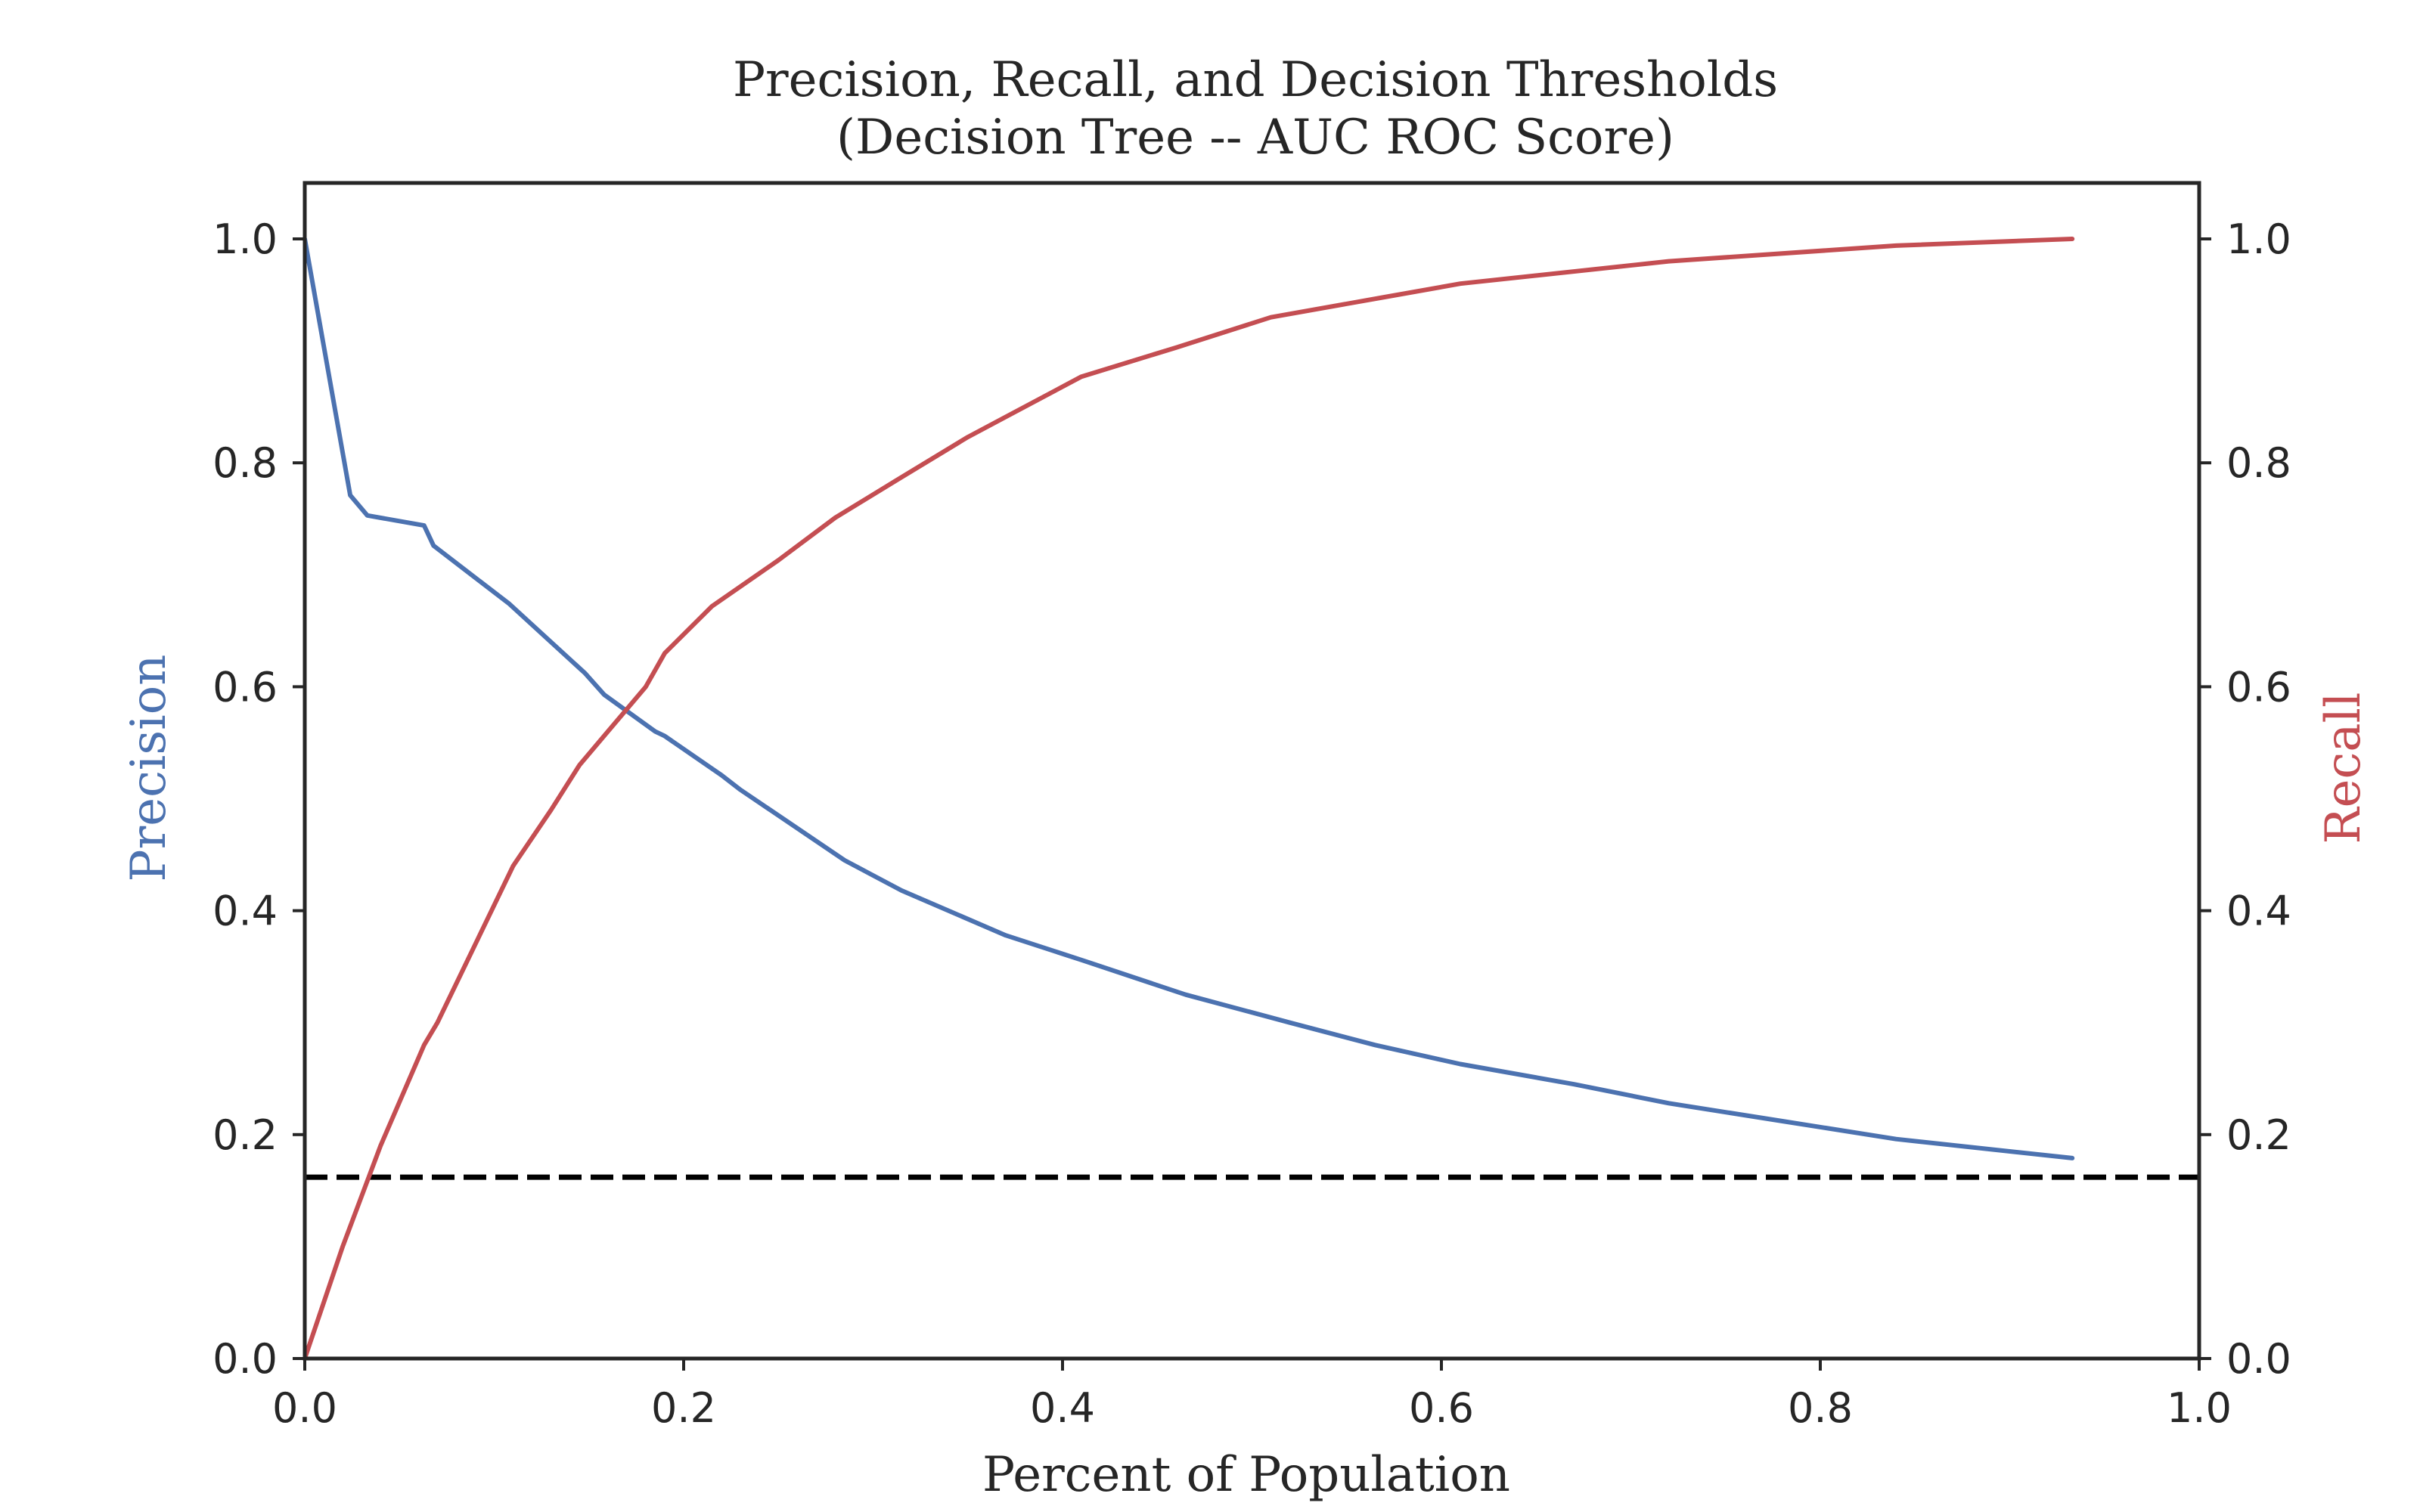 This screenshot has width=2420, height=1512. What do you see at coordinates (2258, 911) in the screenshot?
I see `y-right-tick-label: 0.4` at bounding box center [2258, 911].